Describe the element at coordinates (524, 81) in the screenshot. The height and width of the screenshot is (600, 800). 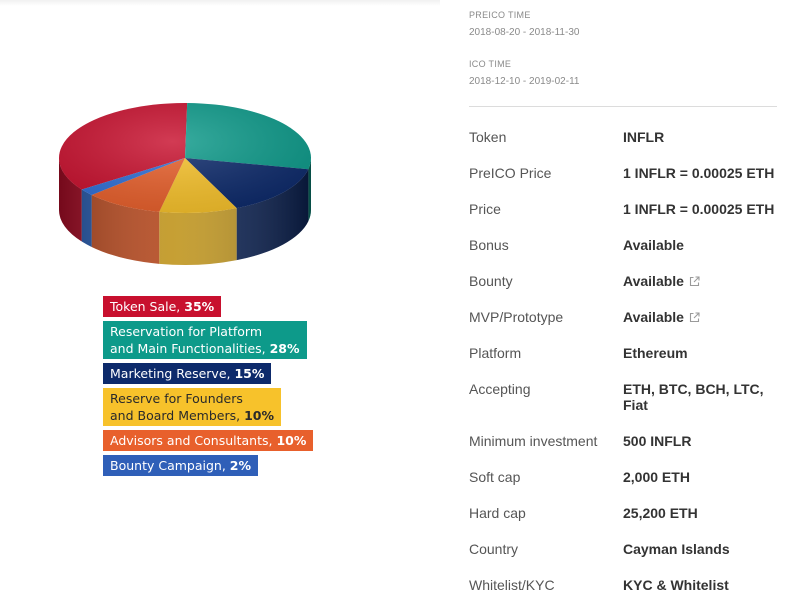
I see `ico-time-value: 2018-12-10 - 2019-02-11` at that location.